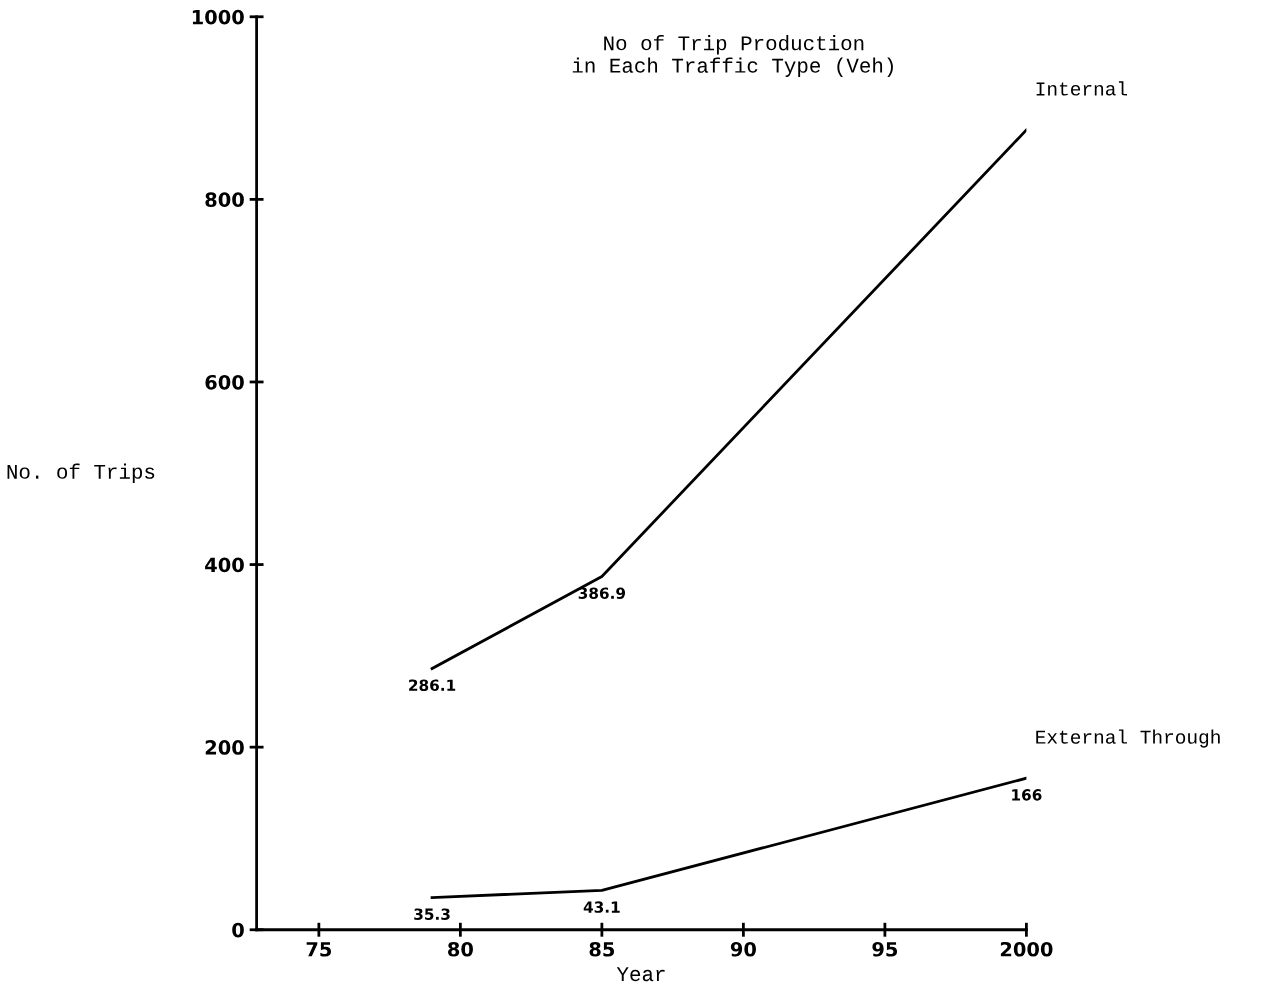 The height and width of the screenshot is (987, 1283). What do you see at coordinates (1027, 795) in the screenshot?
I see `data-label: 166` at bounding box center [1027, 795].